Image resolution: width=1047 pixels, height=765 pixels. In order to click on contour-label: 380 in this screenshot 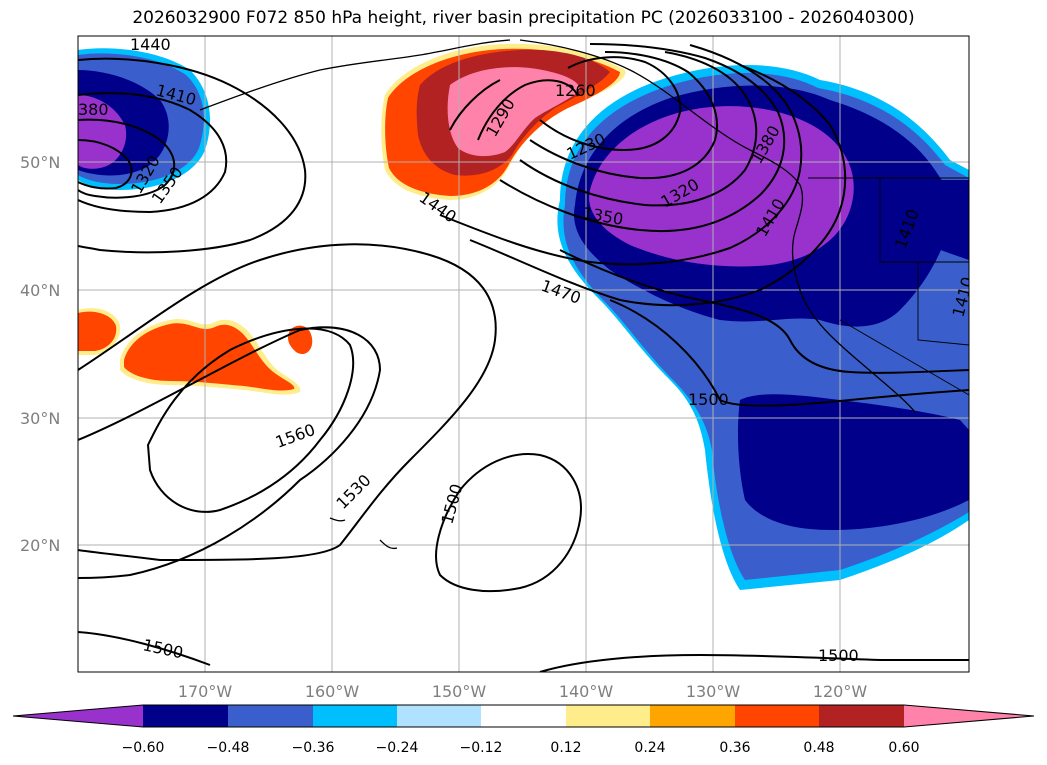, I will do `click(93, 109)`.